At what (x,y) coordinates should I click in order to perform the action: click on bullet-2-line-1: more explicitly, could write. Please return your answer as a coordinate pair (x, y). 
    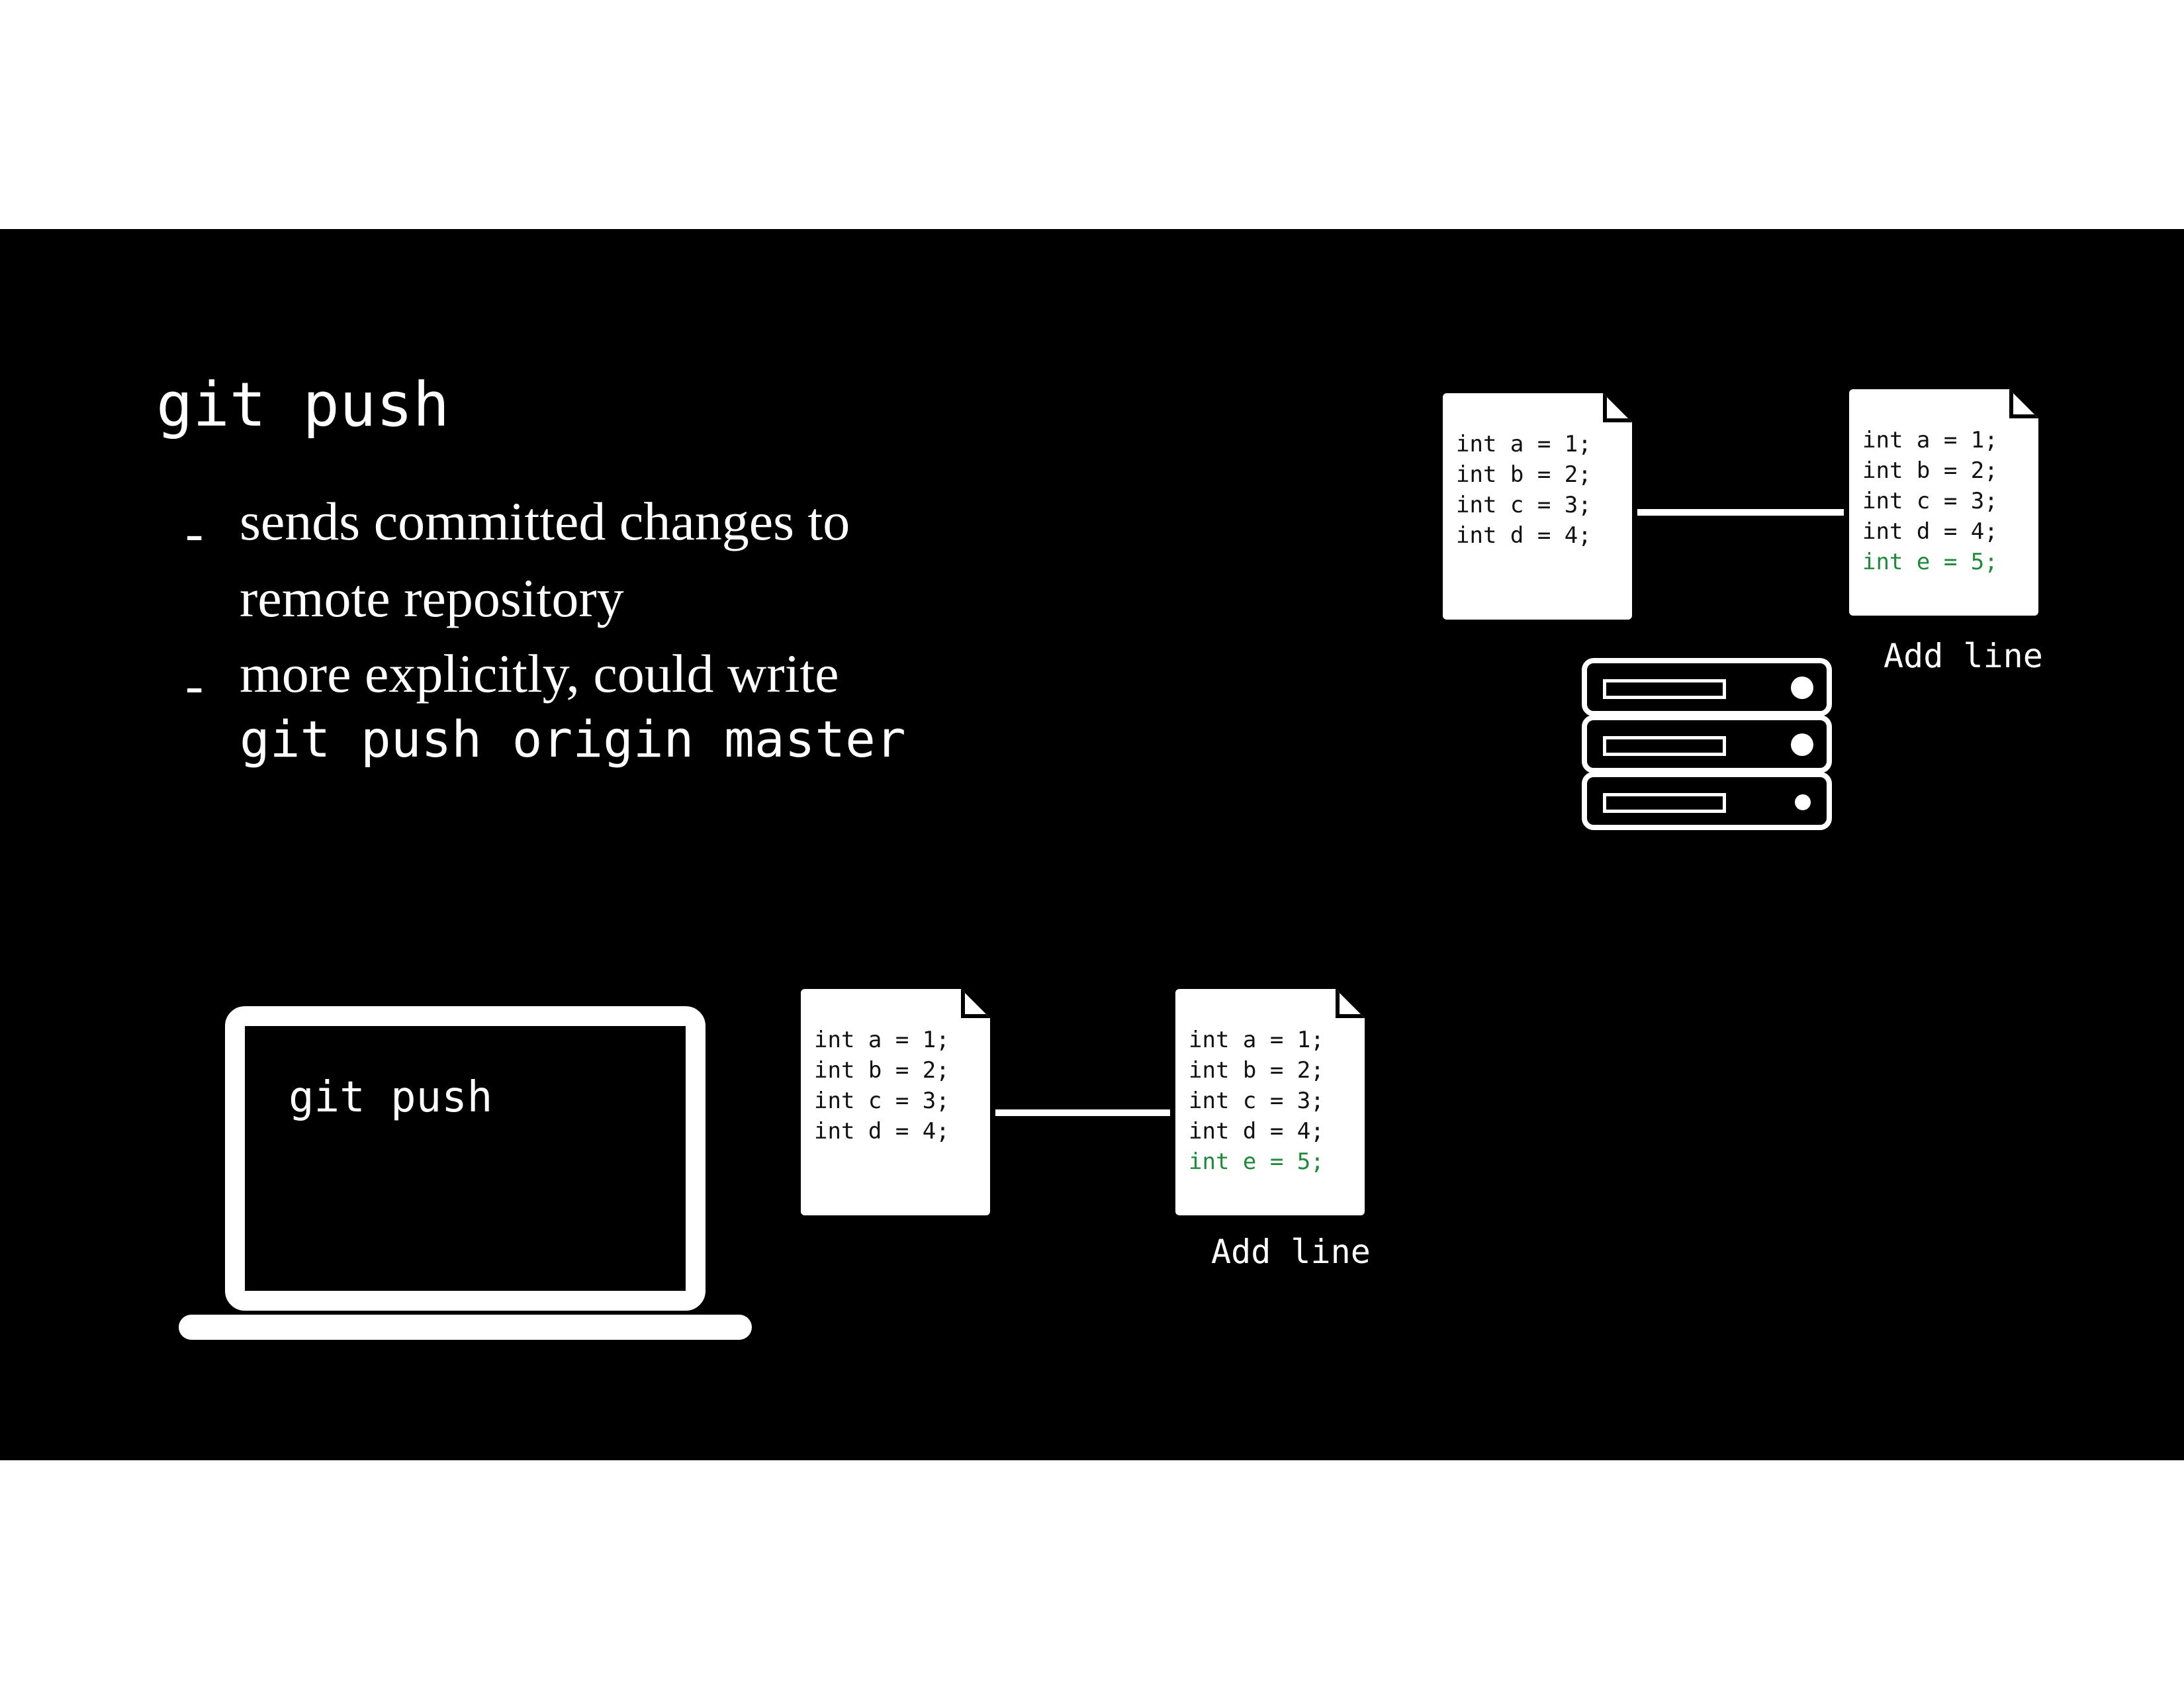
    Looking at the image, I should click on (539, 673).